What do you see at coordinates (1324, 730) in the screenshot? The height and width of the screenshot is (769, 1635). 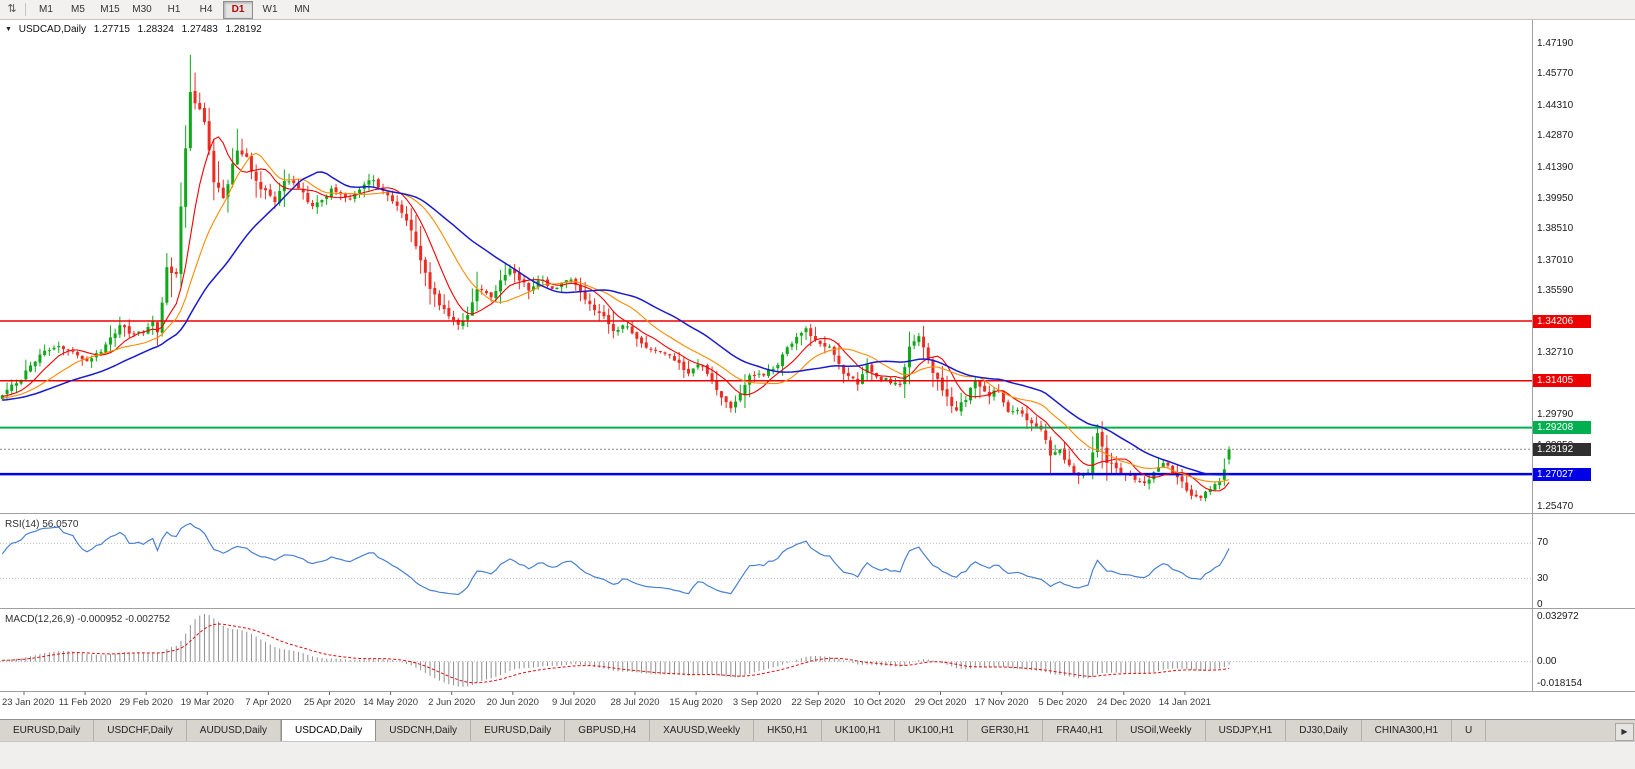 I see `chart-tab-dj30-daily: DJ30,Daily` at bounding box center [1324, 730].